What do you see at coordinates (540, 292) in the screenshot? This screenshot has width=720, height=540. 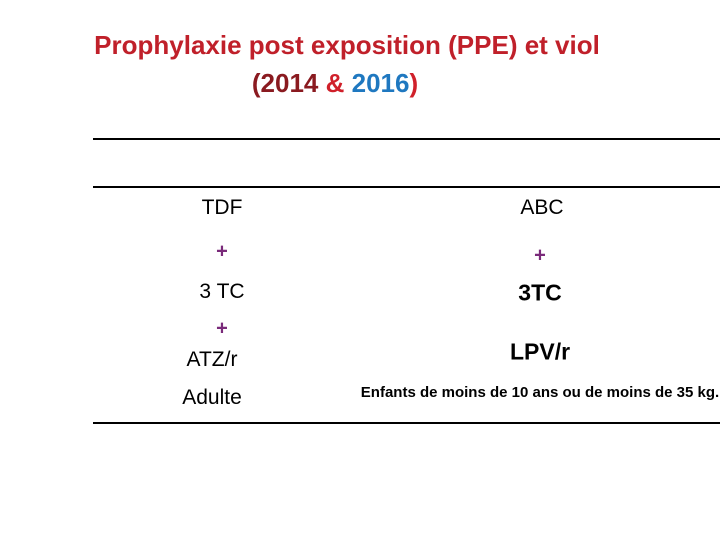 I see `cell: 3TC` at bounding box center [540, 292].